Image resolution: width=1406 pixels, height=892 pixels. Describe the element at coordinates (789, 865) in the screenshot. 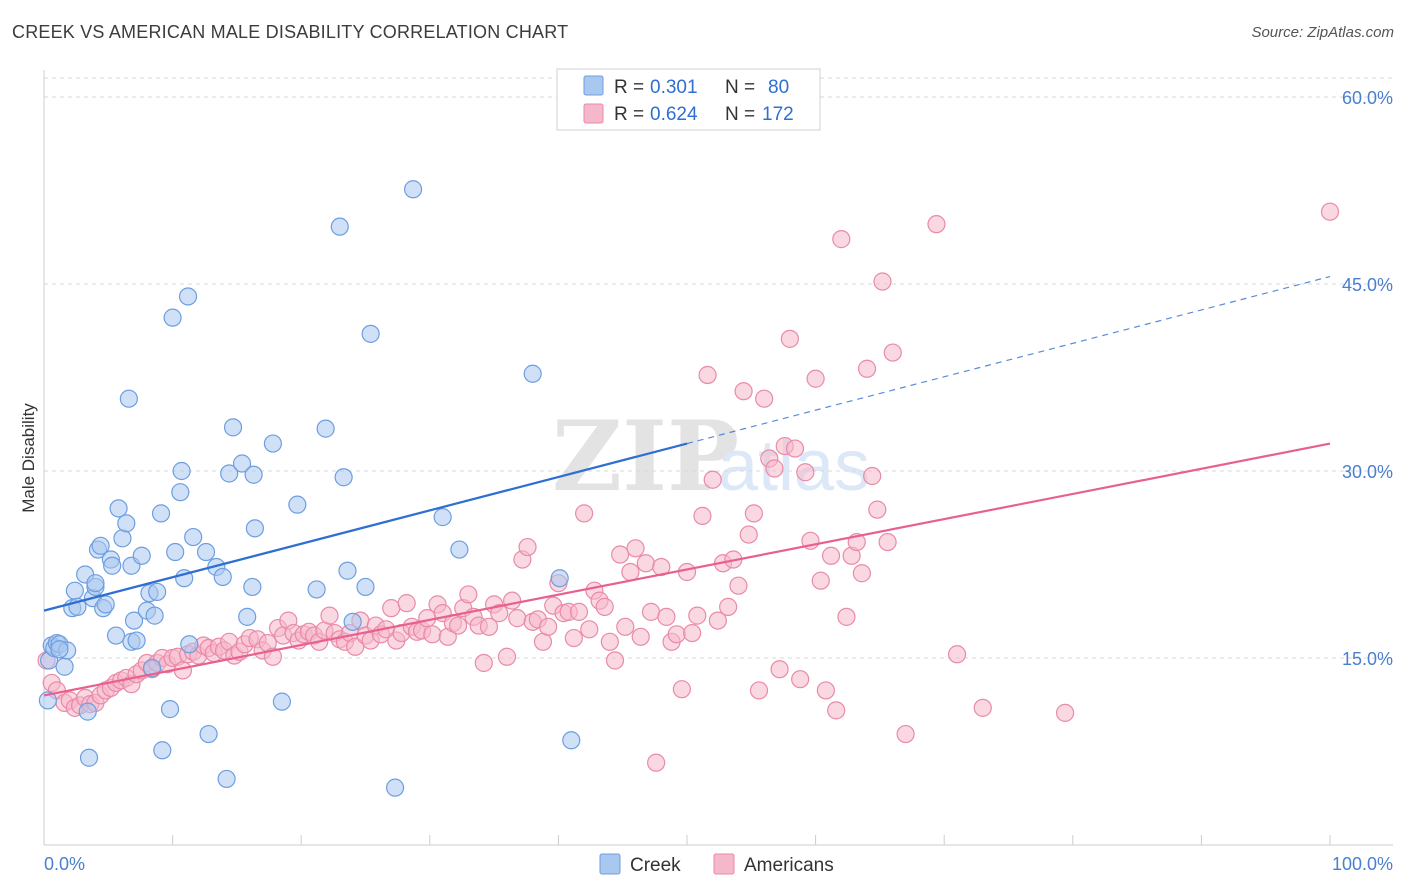

I see `bottom-legend-americans-label: Americans` at that location.